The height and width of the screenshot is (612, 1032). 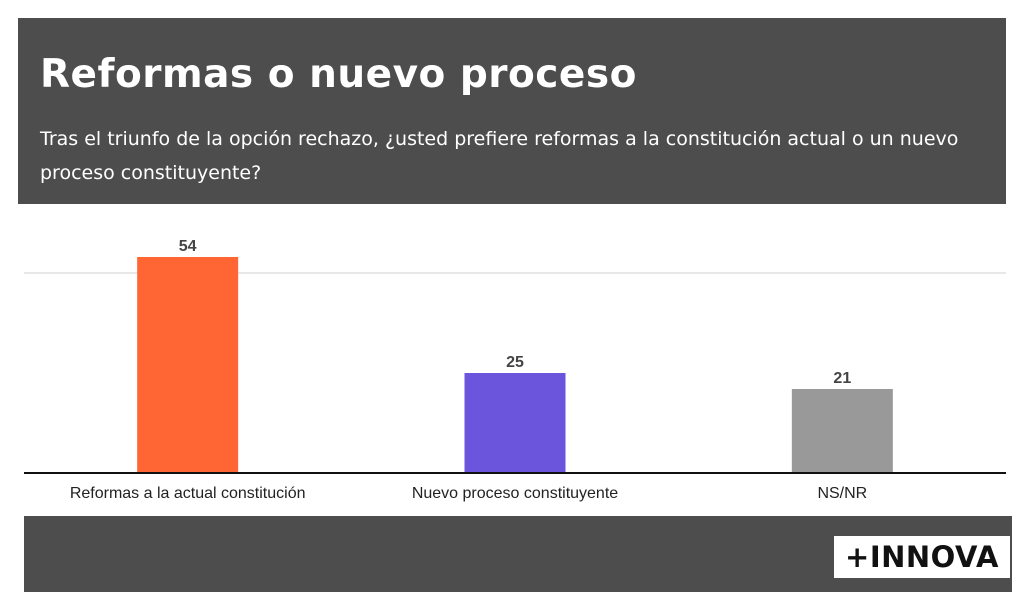 What do you see at coordinates (188, 493) in the screenshot?
I see `category-label-1: Reformas a la actual constitución` at bounding box center [188, 493].